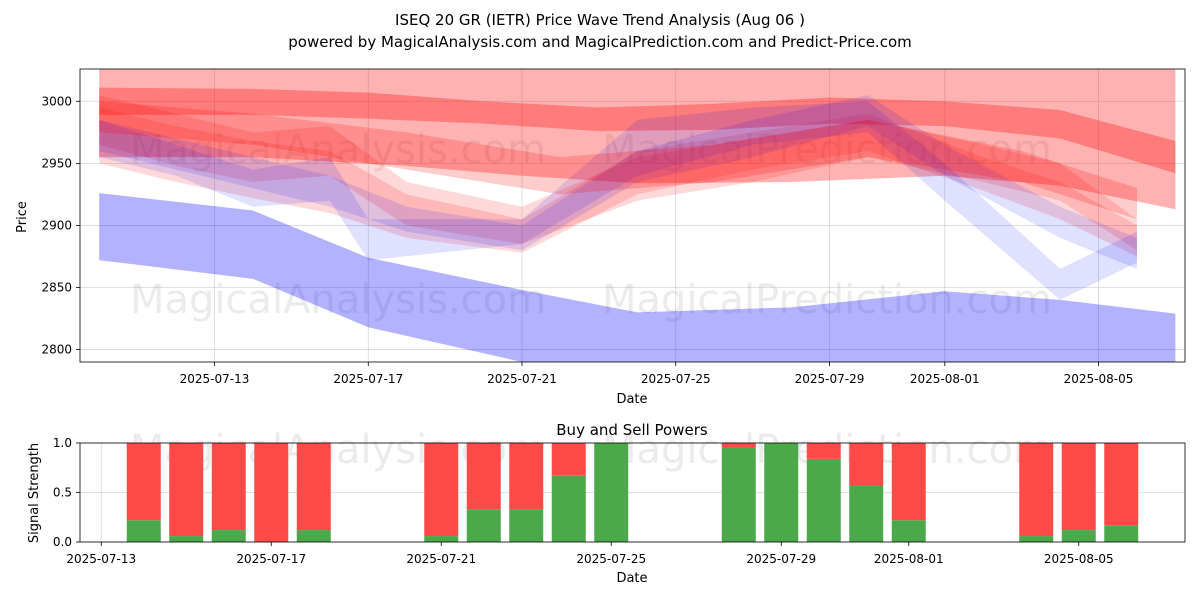 This screenshot has width=1200, height=600. I want to click on y-tick-label: 2900, so click(56, 225).